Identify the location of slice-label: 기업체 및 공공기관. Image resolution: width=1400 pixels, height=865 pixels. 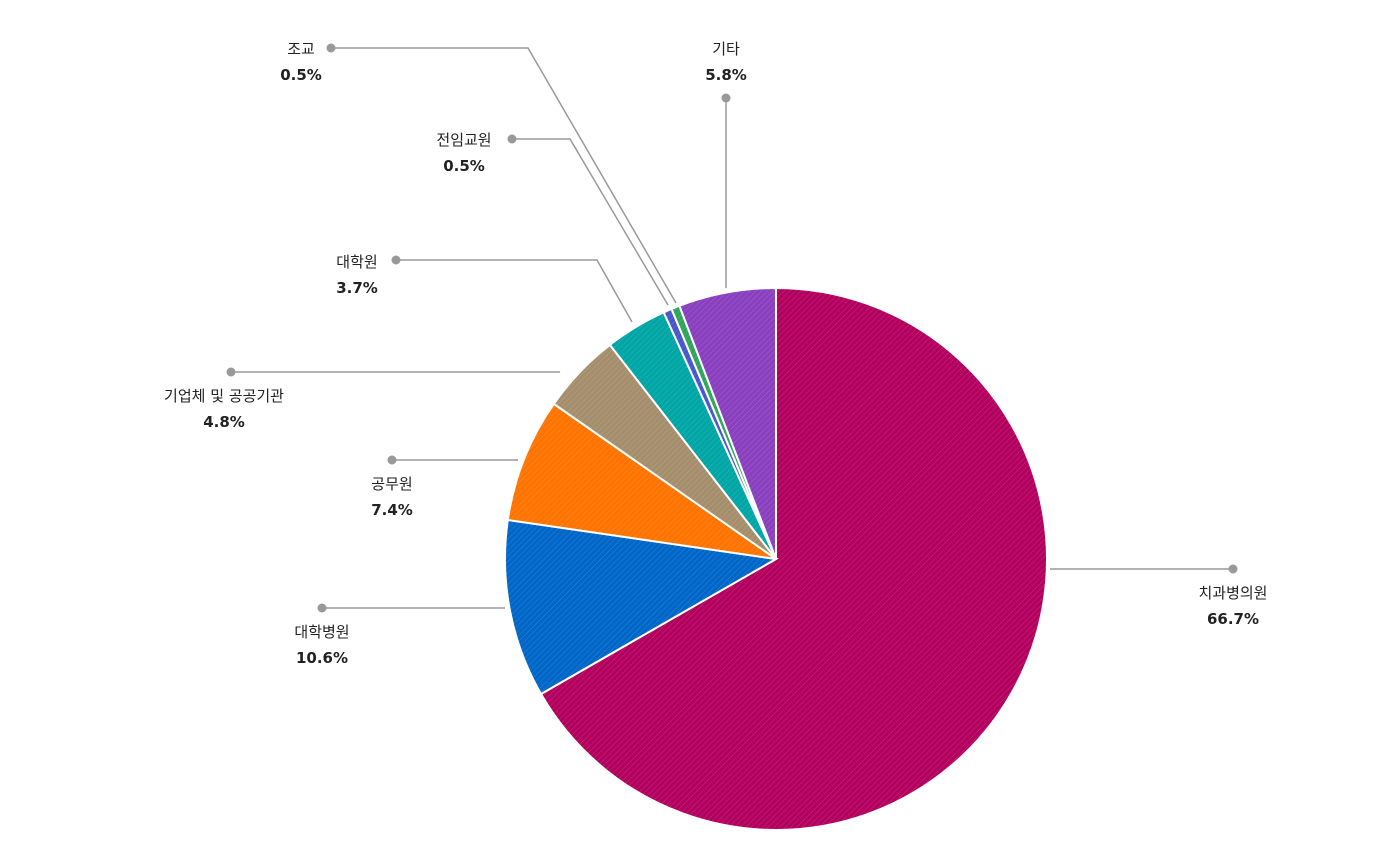
(224, 396).